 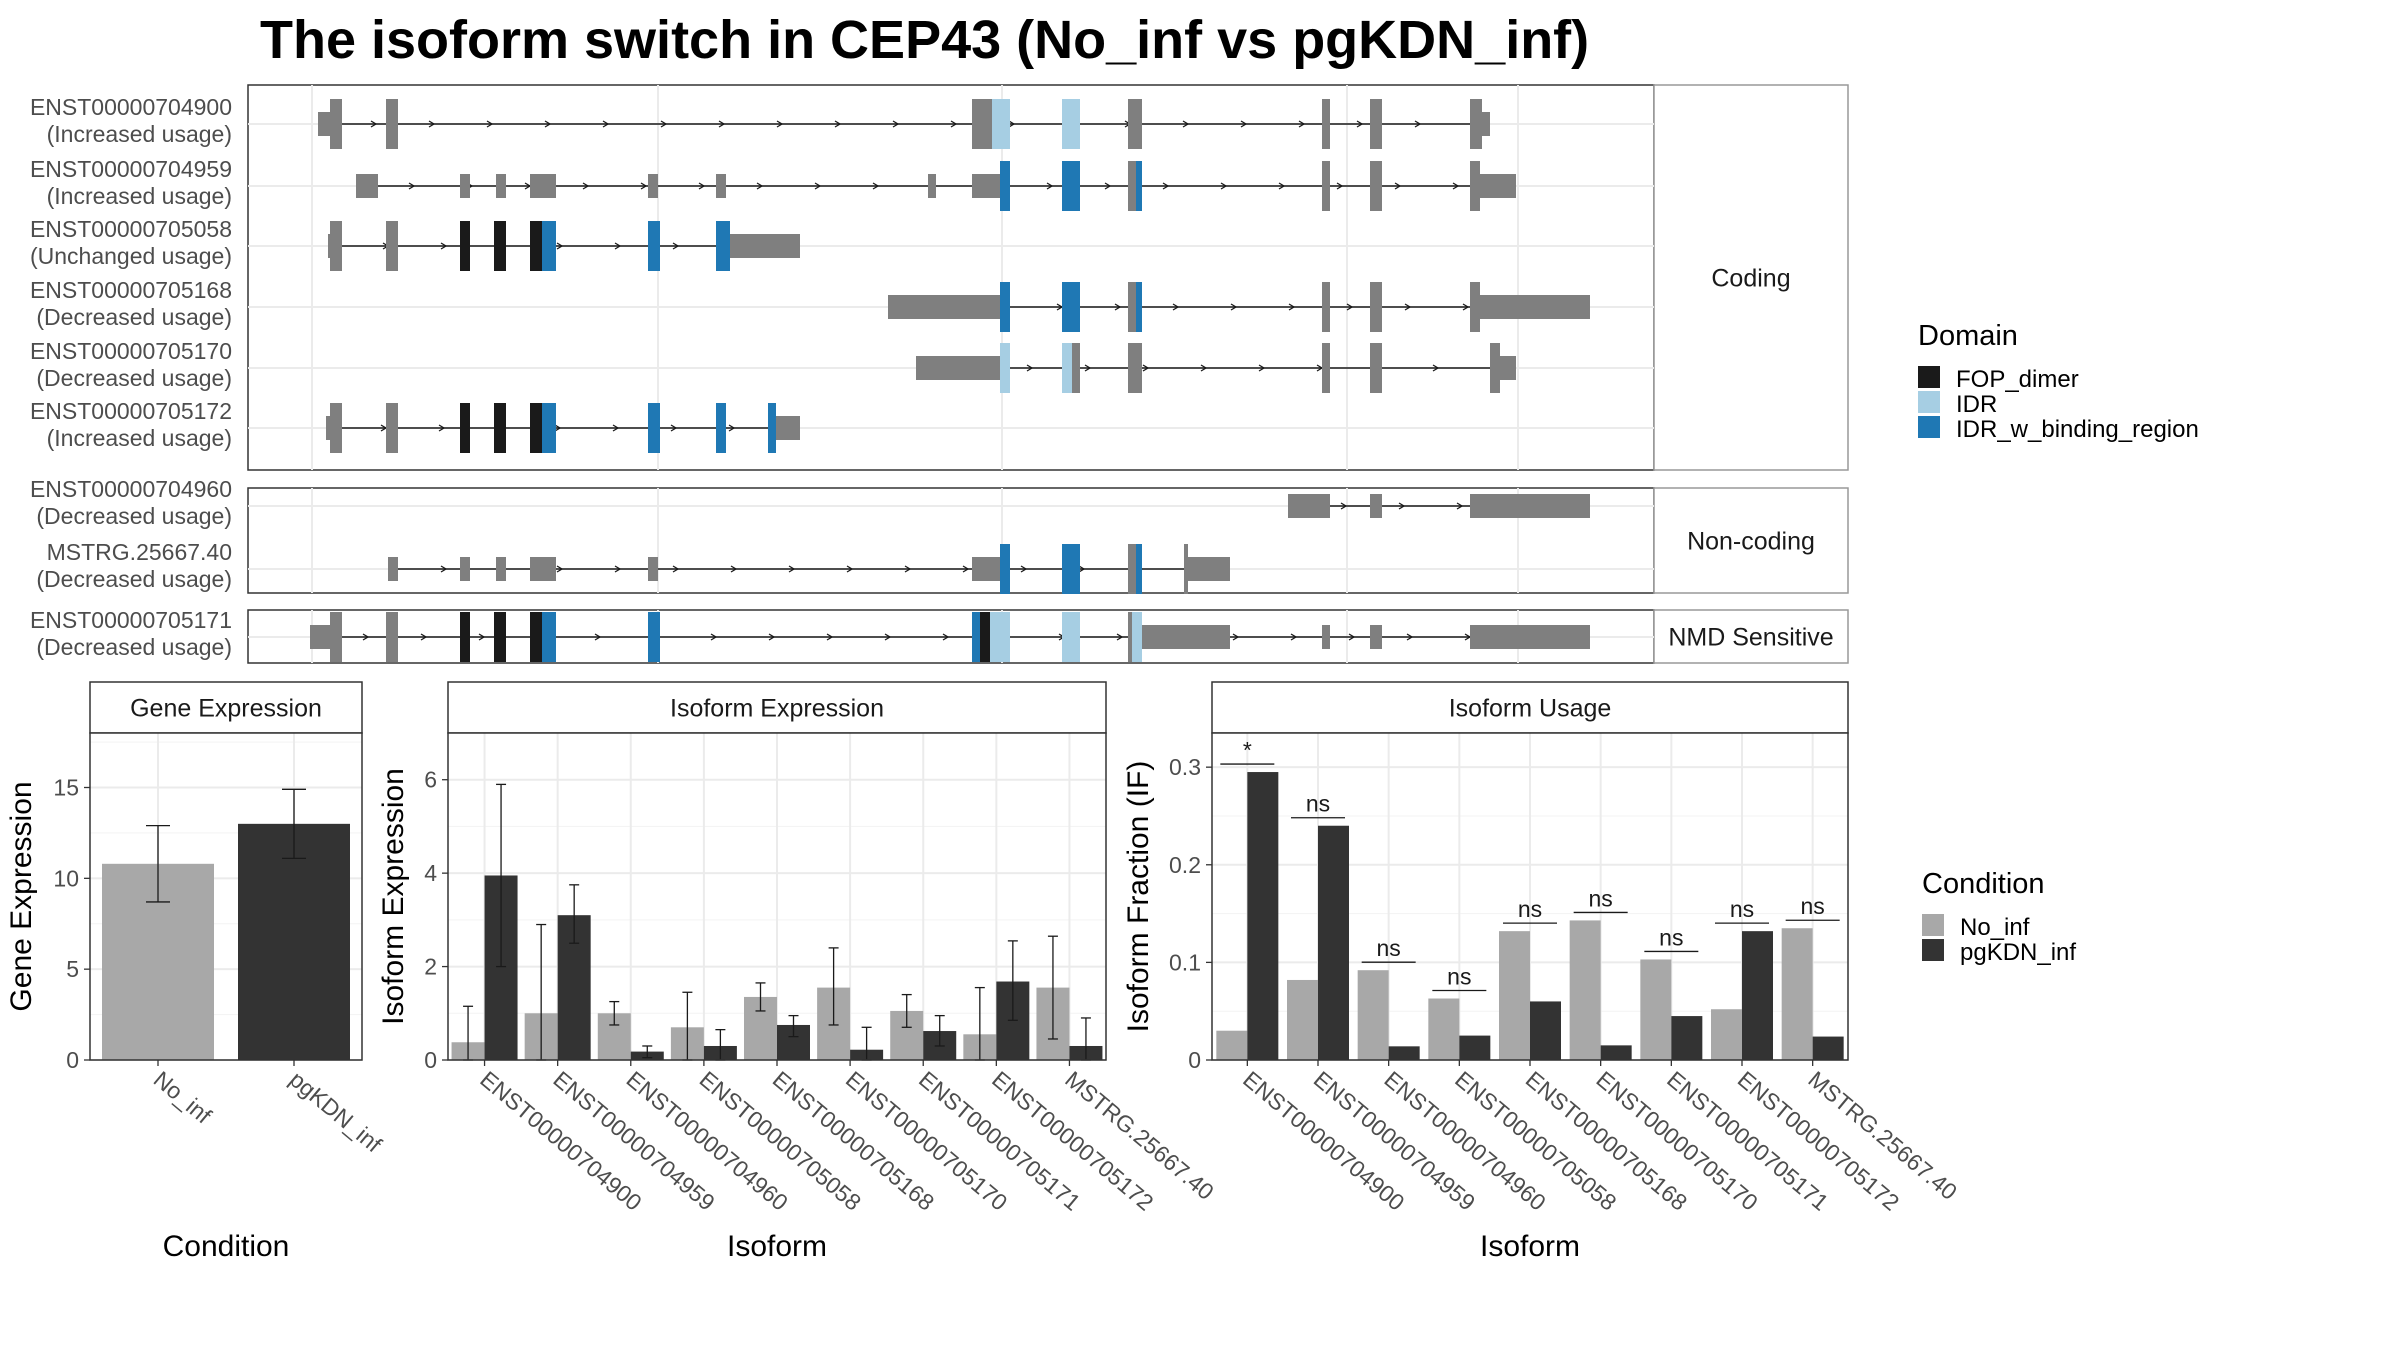 I want to click on significance-label: *, so click(x=1247, y=750).